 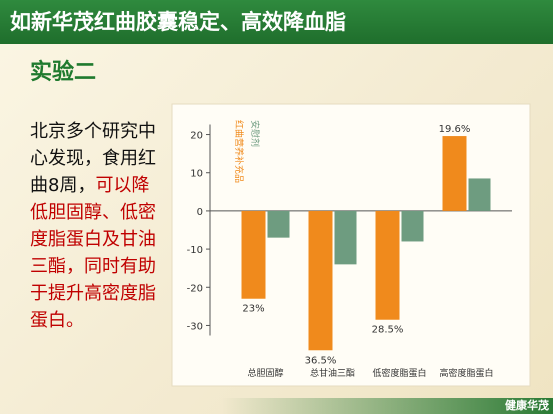 I want to click on y-tick-label: -10, so click(x=195, y=250).